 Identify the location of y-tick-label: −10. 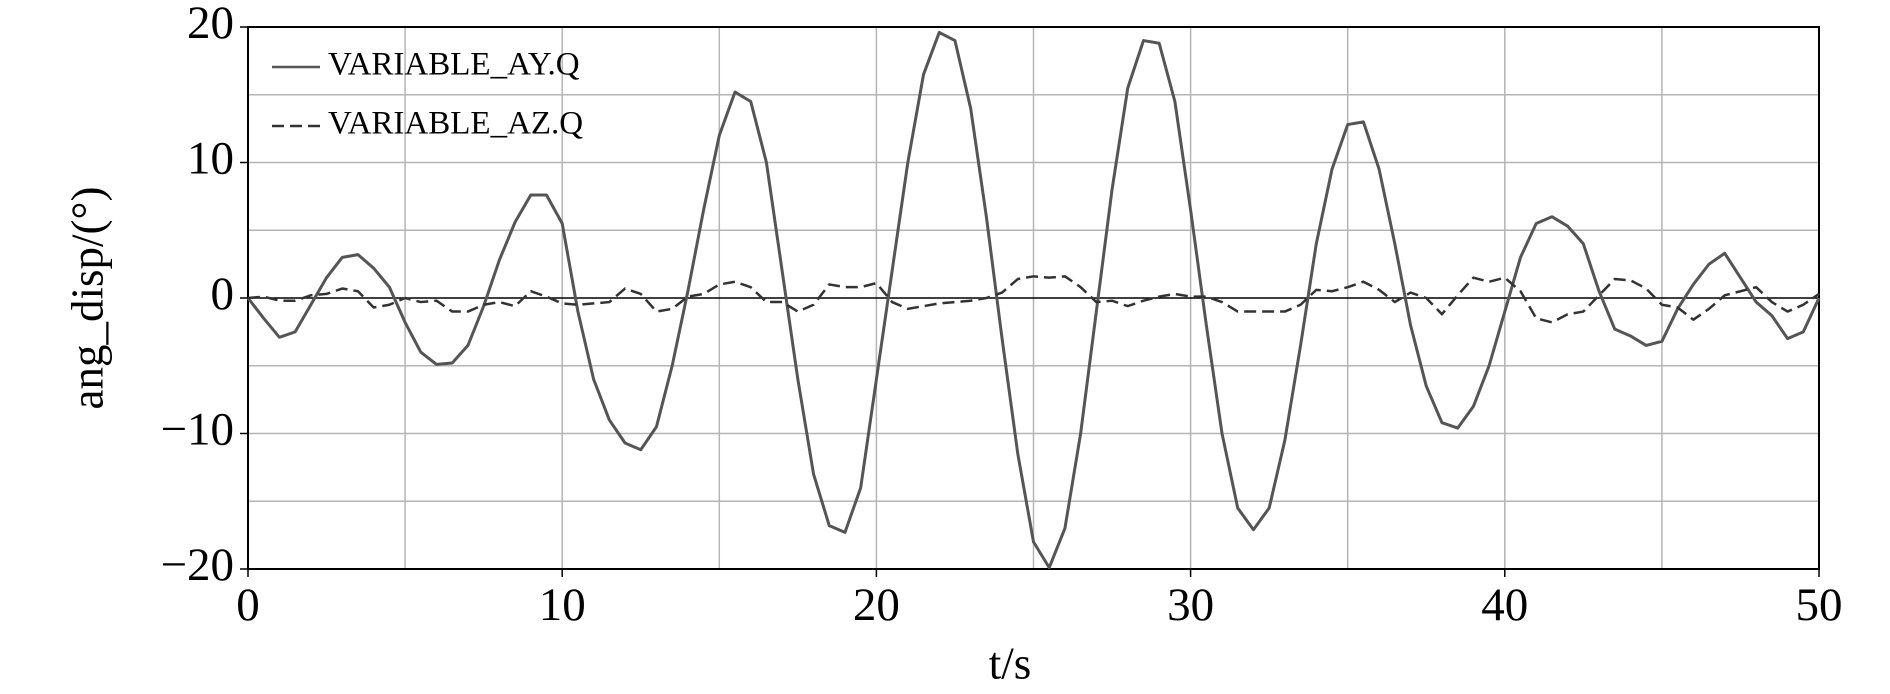
(197, 429).